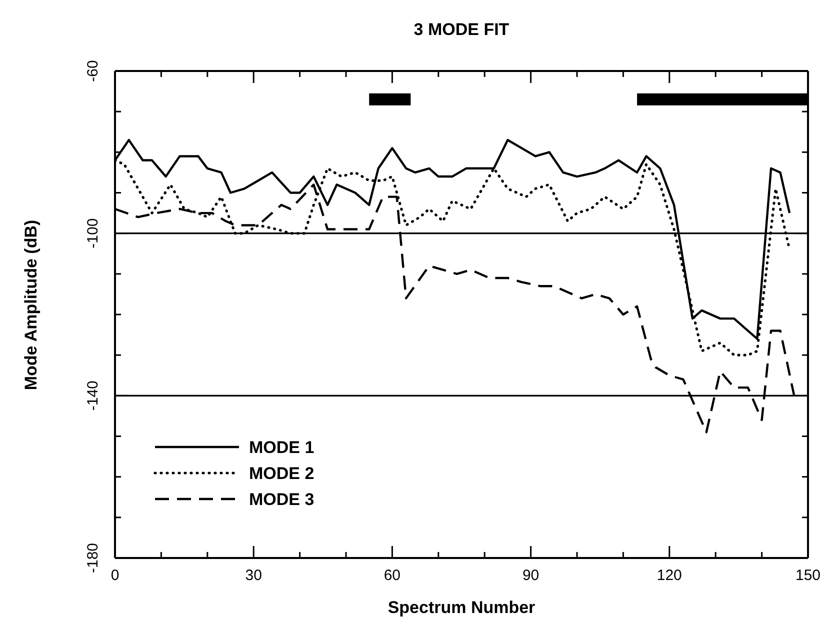 Image resolution: width=822 pixels, height=632 pixels. I want to click on x-tick-label: 60, so click(392, 575).